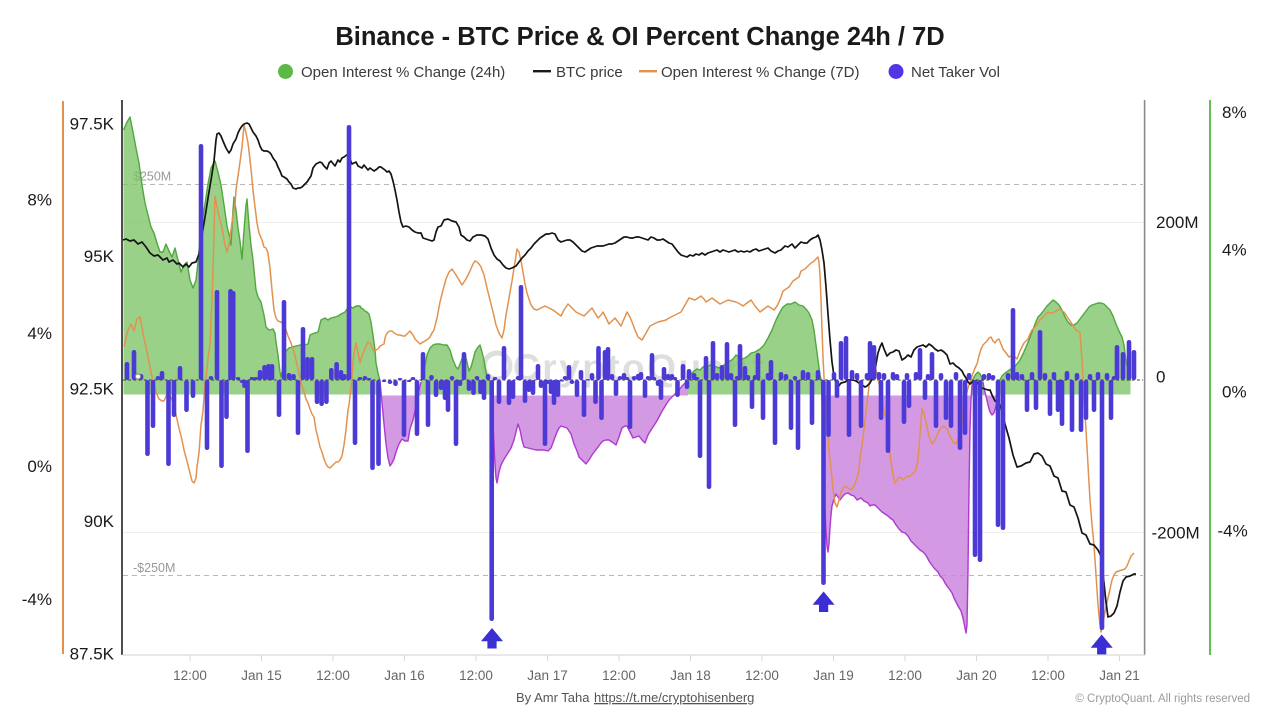 This screenshot has width=1280, height=725. I want to click on svg-text: Open Interest % Change (24h), so click(403, 72).